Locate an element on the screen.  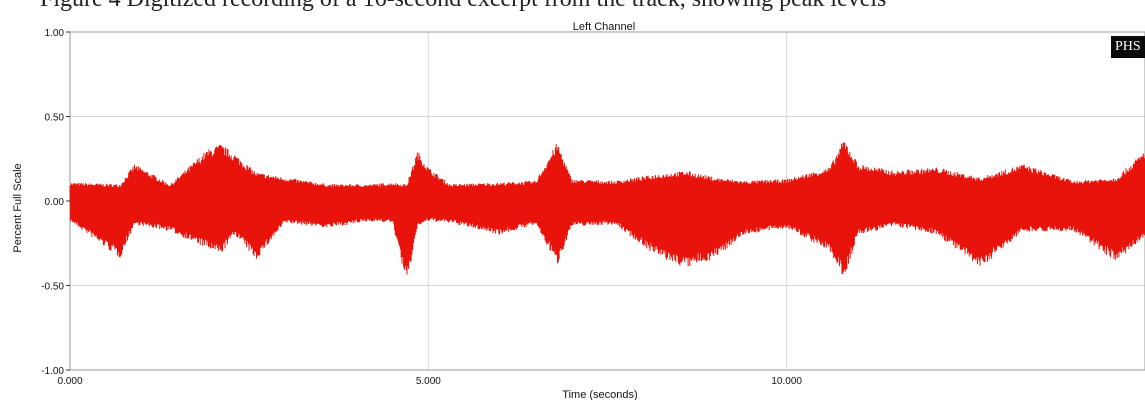
x-axis-label: Time (seconds) is located at coordinates (599, 394).